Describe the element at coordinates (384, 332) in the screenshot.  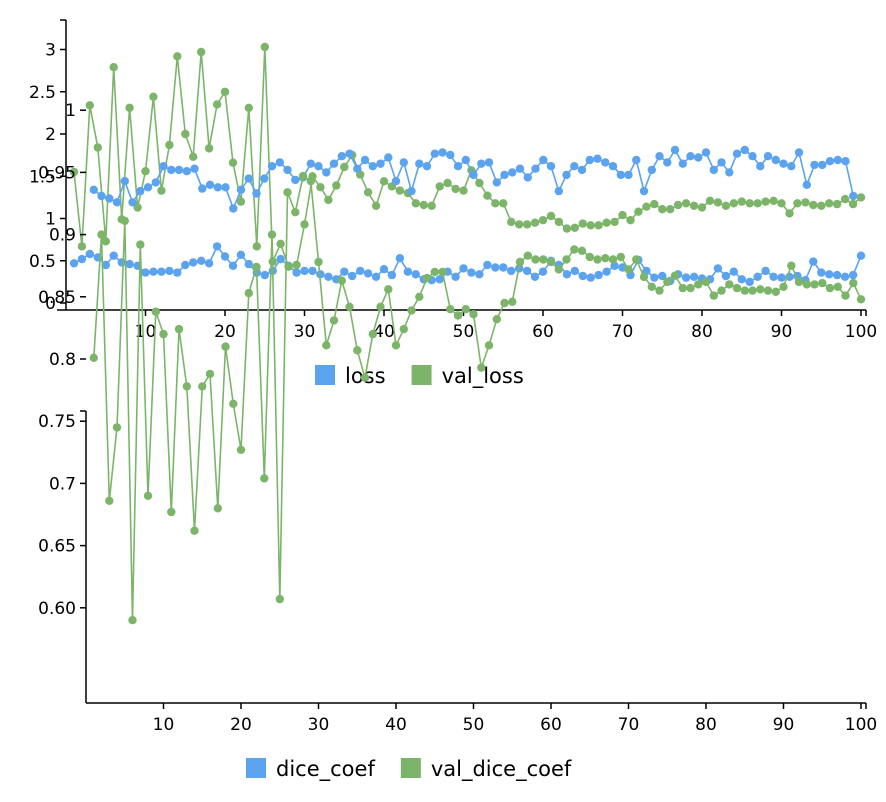
I see `x-tick-label: 40` at that location.